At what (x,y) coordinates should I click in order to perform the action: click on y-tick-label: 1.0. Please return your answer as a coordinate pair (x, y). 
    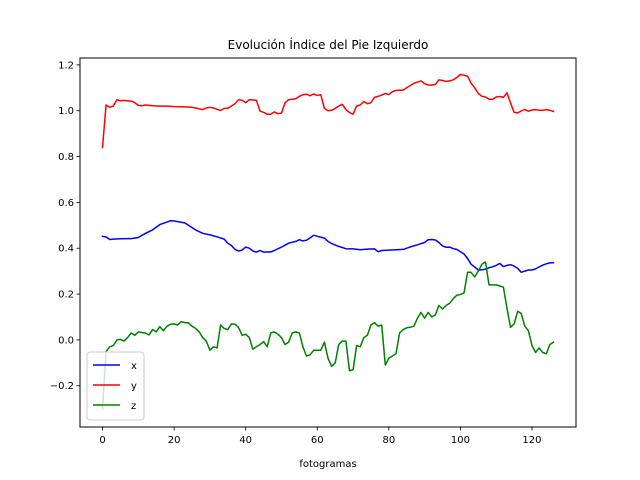
    Looking at the image, I should click on (66, 111).